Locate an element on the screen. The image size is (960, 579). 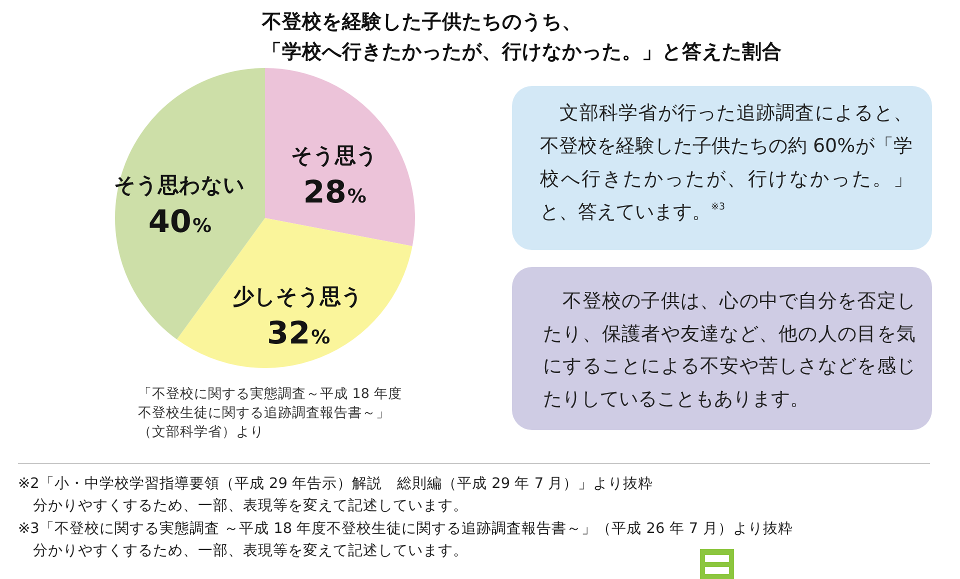
text: 「不登校に関する実態調査～平成 18 年度不登校生徒に関する追跡調査報告書～」（文部科学省）より is located at coordinates (270, 413).